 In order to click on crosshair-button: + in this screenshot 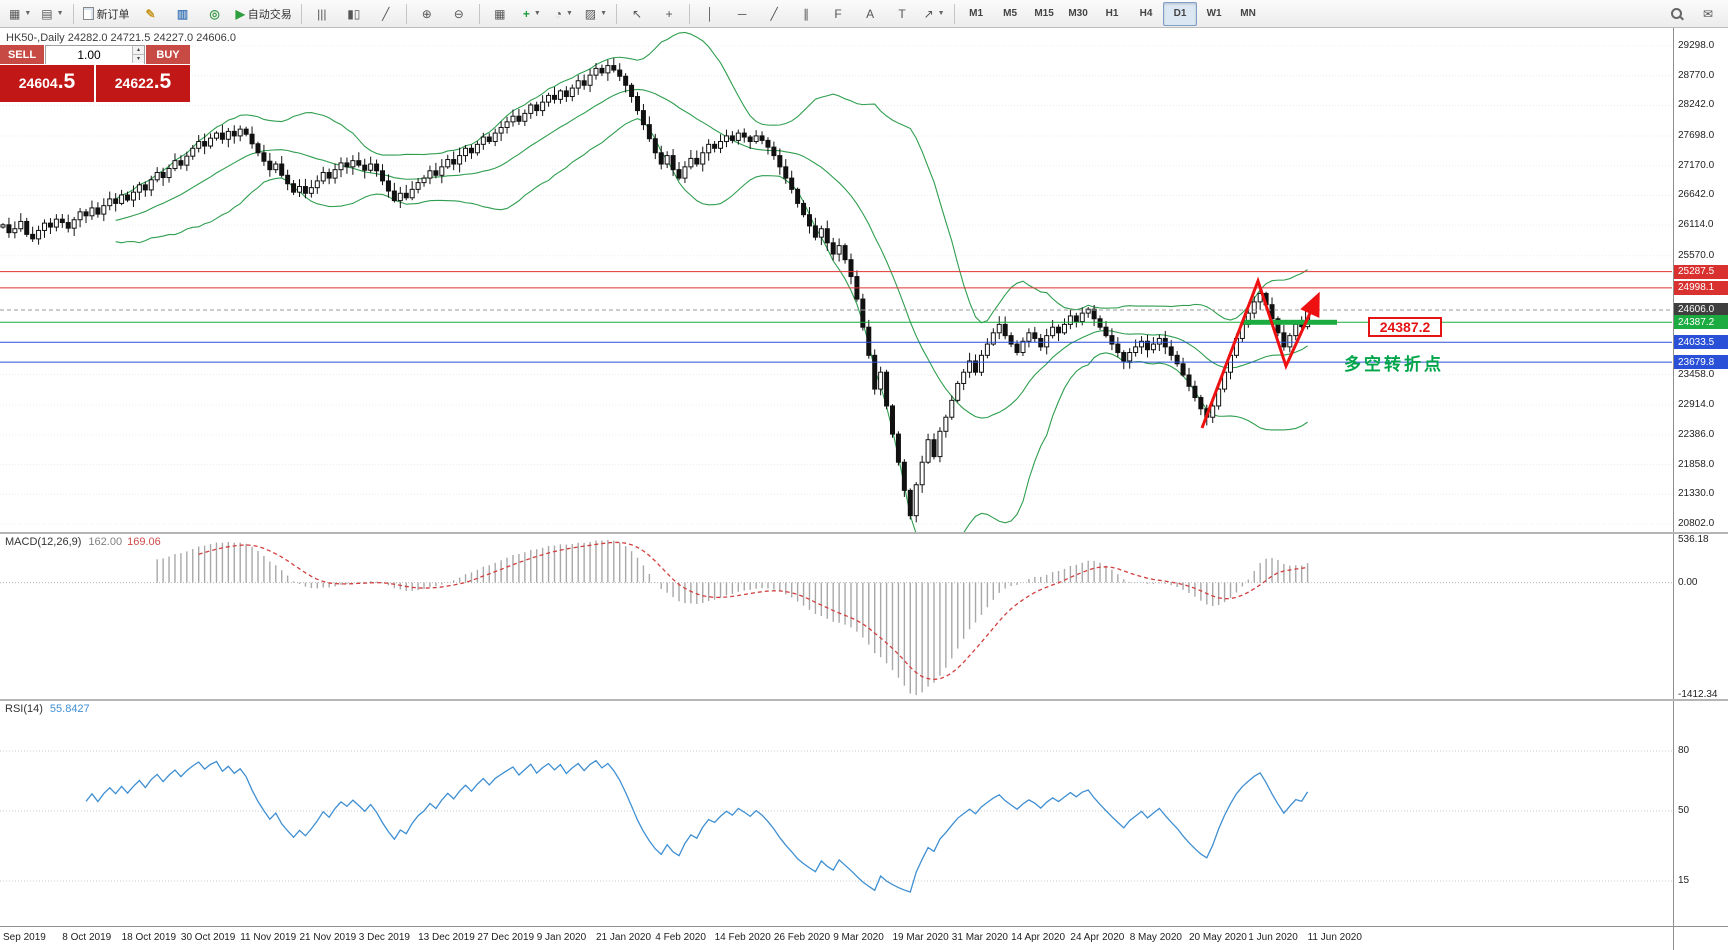, I will do `click(669, 14)`.